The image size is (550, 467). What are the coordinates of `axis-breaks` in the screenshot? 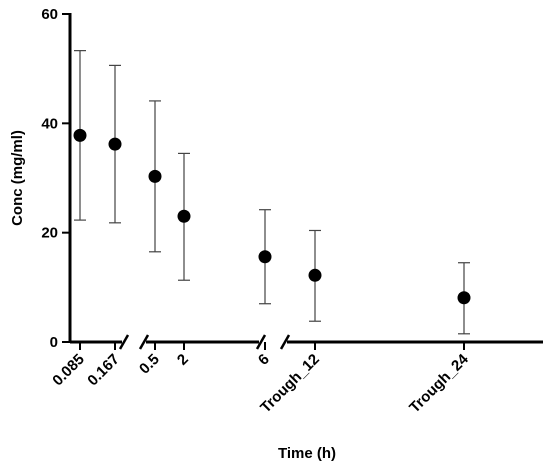 It's located at (204, 342).